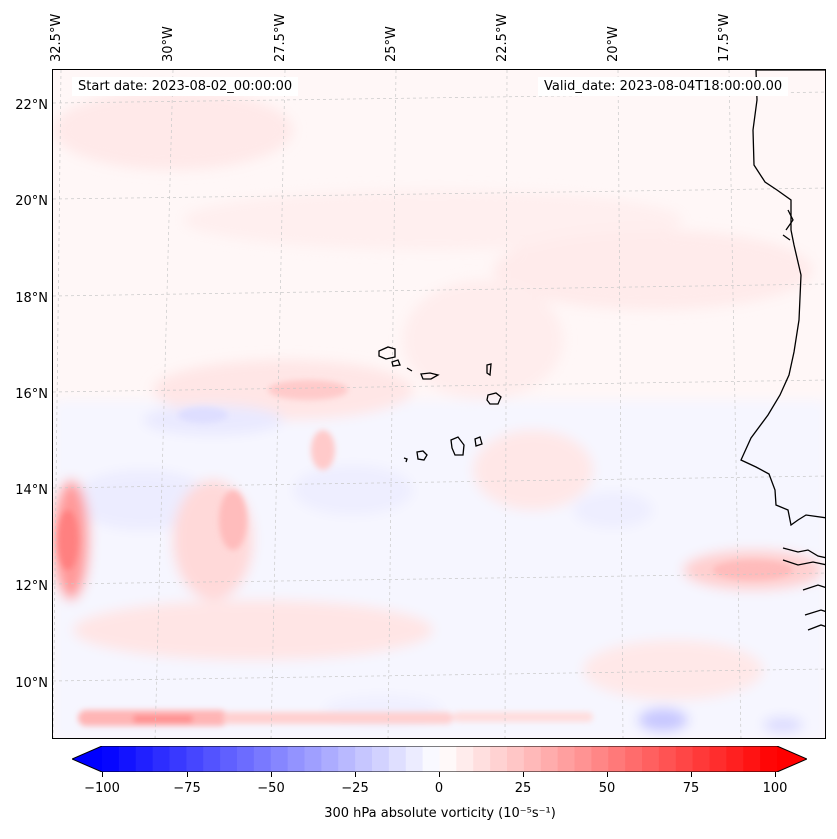  Describe the element at coordinates (31, 683) in the screenshot. I see `lat-label-10n: 10°N` at that location.